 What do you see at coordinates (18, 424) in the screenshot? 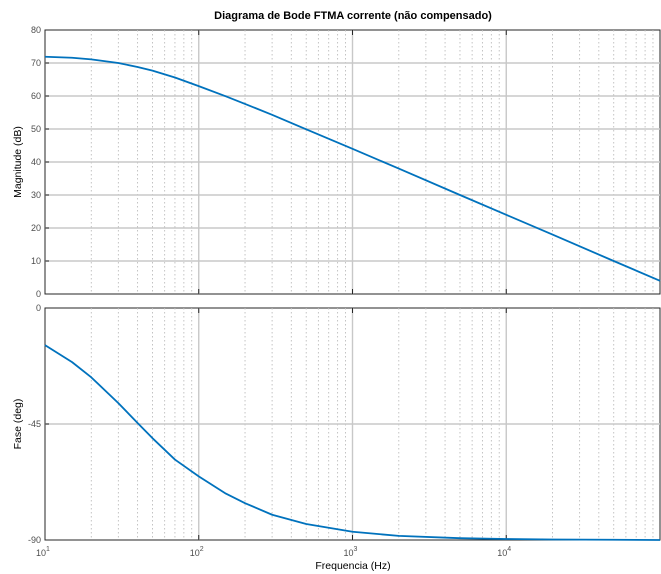
I see `phase-y-axis-label: Fase (deg)` at bounding box center [18, 424].